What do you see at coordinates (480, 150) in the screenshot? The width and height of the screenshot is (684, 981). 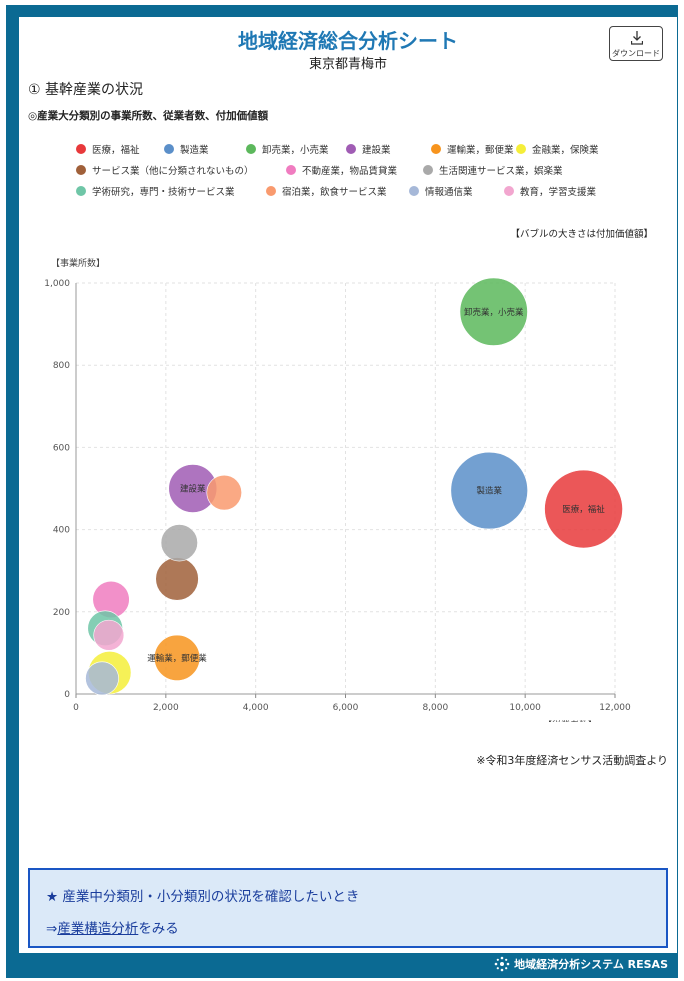 I see `legend-label: 運輸業，郵便業` at bounding box center [480, 150].